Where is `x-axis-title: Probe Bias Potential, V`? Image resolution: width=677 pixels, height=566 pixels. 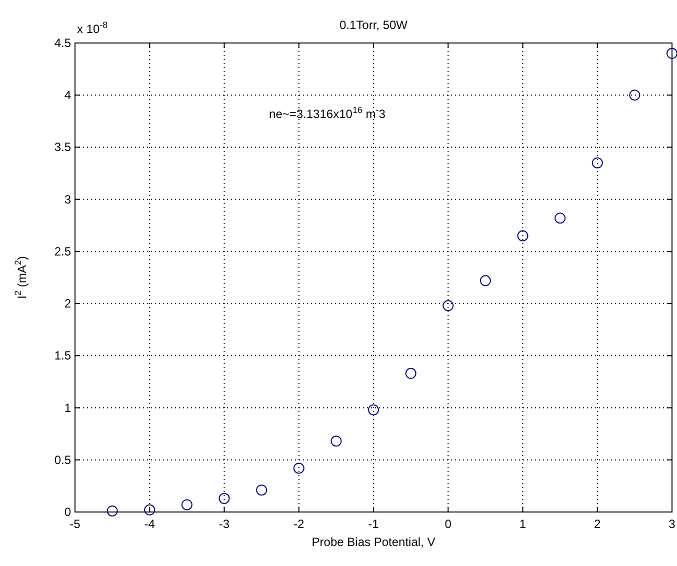
x-axis-title: Probe Bias Potential, V is located at coordinates (374, 542).